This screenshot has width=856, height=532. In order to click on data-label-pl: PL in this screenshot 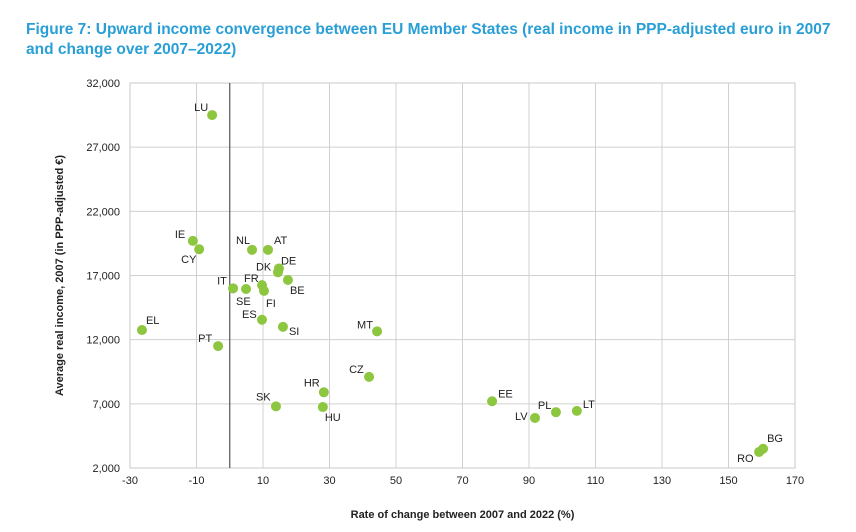, I will do `click(544, 406)`.